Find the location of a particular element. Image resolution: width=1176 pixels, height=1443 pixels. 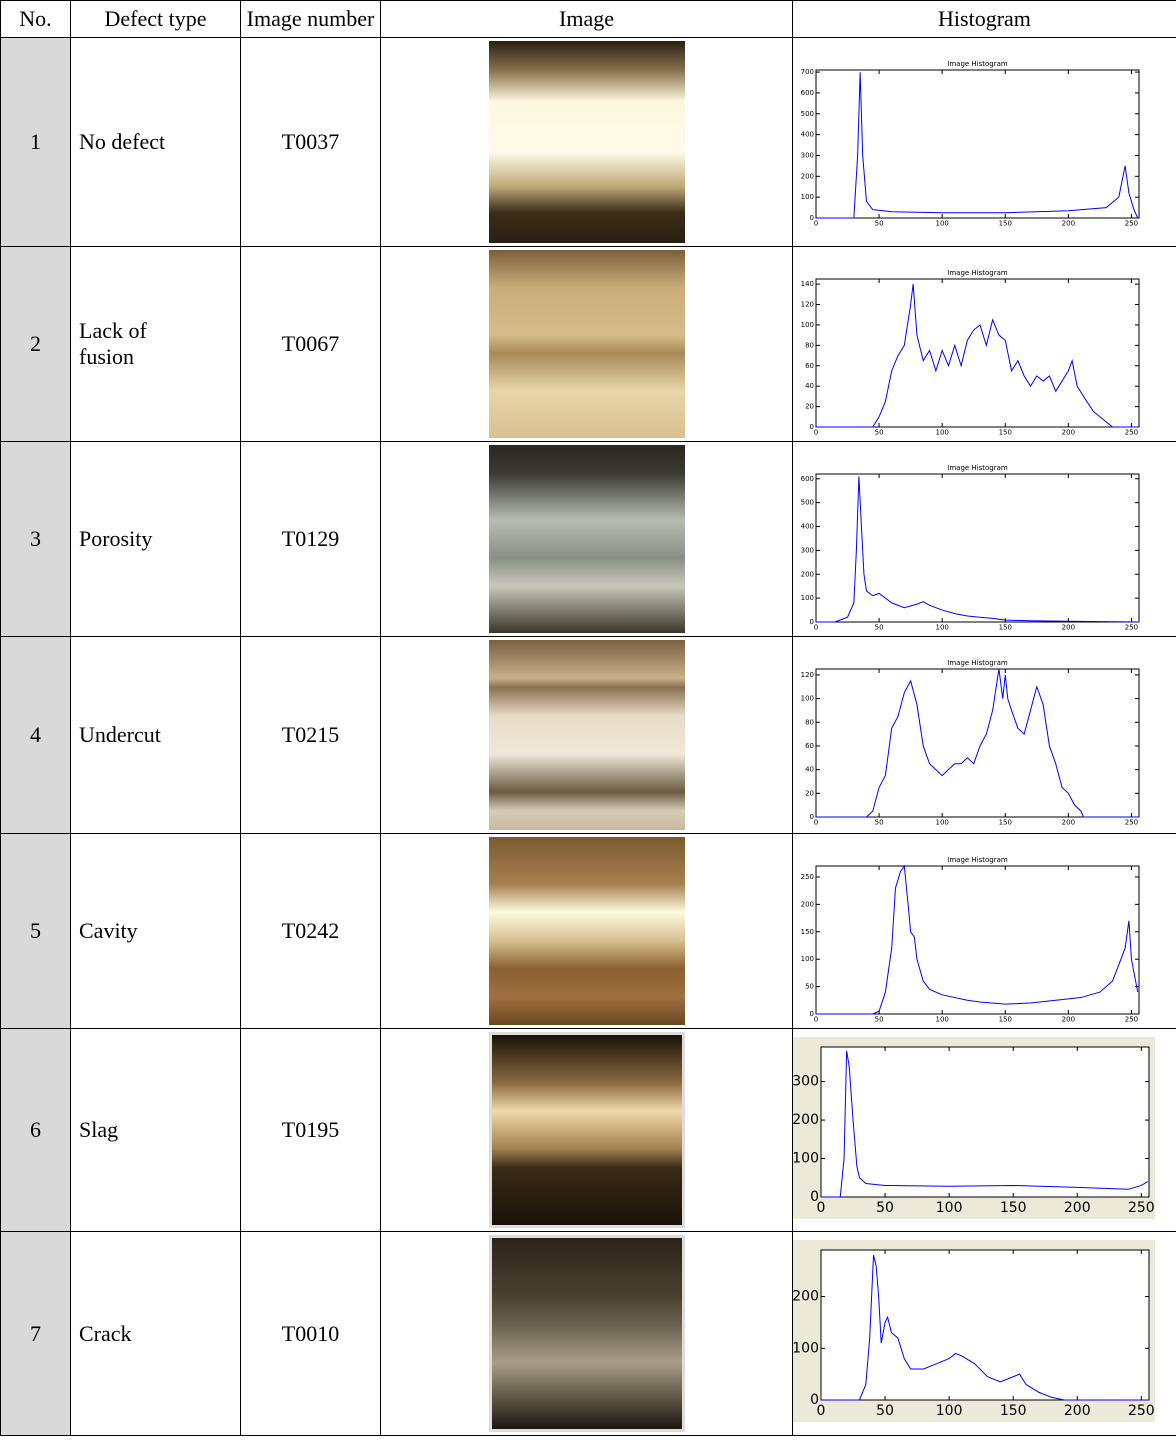

header-cell: Defect type is located at coordinates (155, 19).